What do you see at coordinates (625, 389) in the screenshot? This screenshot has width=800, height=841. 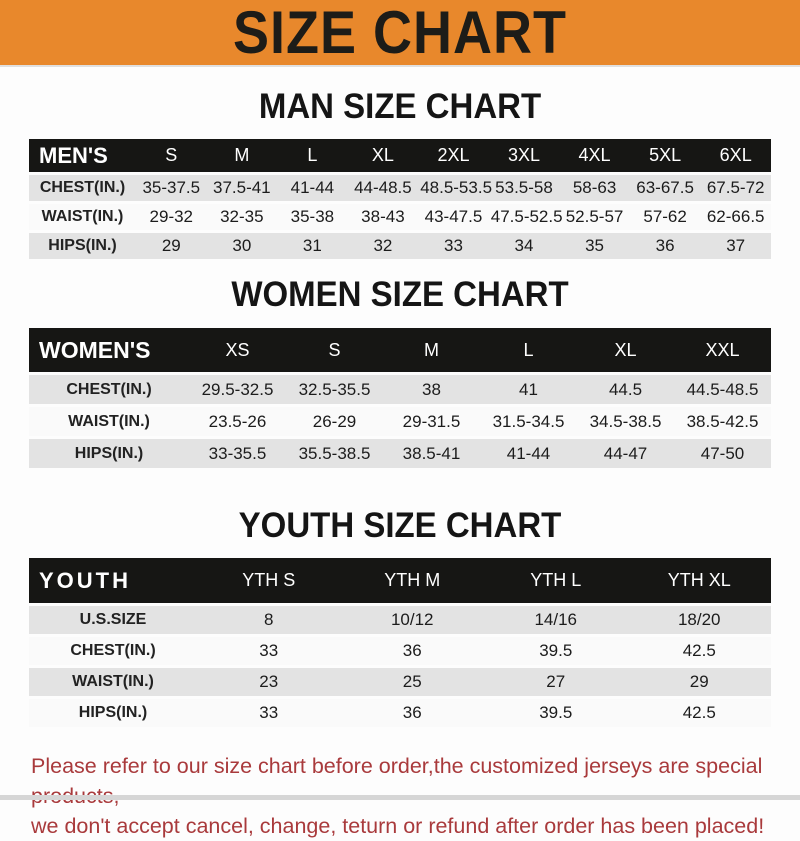 I see `size-cell: 44.5` at bounding box center [625, 389].